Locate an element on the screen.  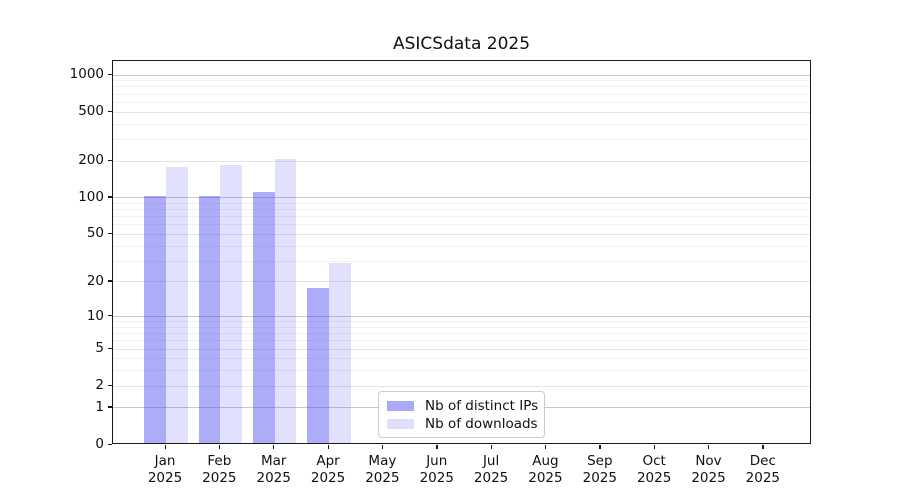
y-tick-label: 0 is located at coordinates (99, 444).